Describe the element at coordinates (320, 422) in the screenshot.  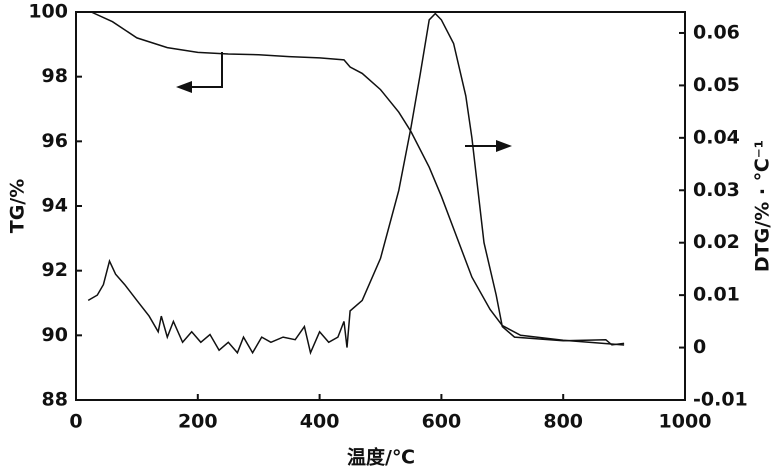
I see `x-tick-label: 400` at that location.